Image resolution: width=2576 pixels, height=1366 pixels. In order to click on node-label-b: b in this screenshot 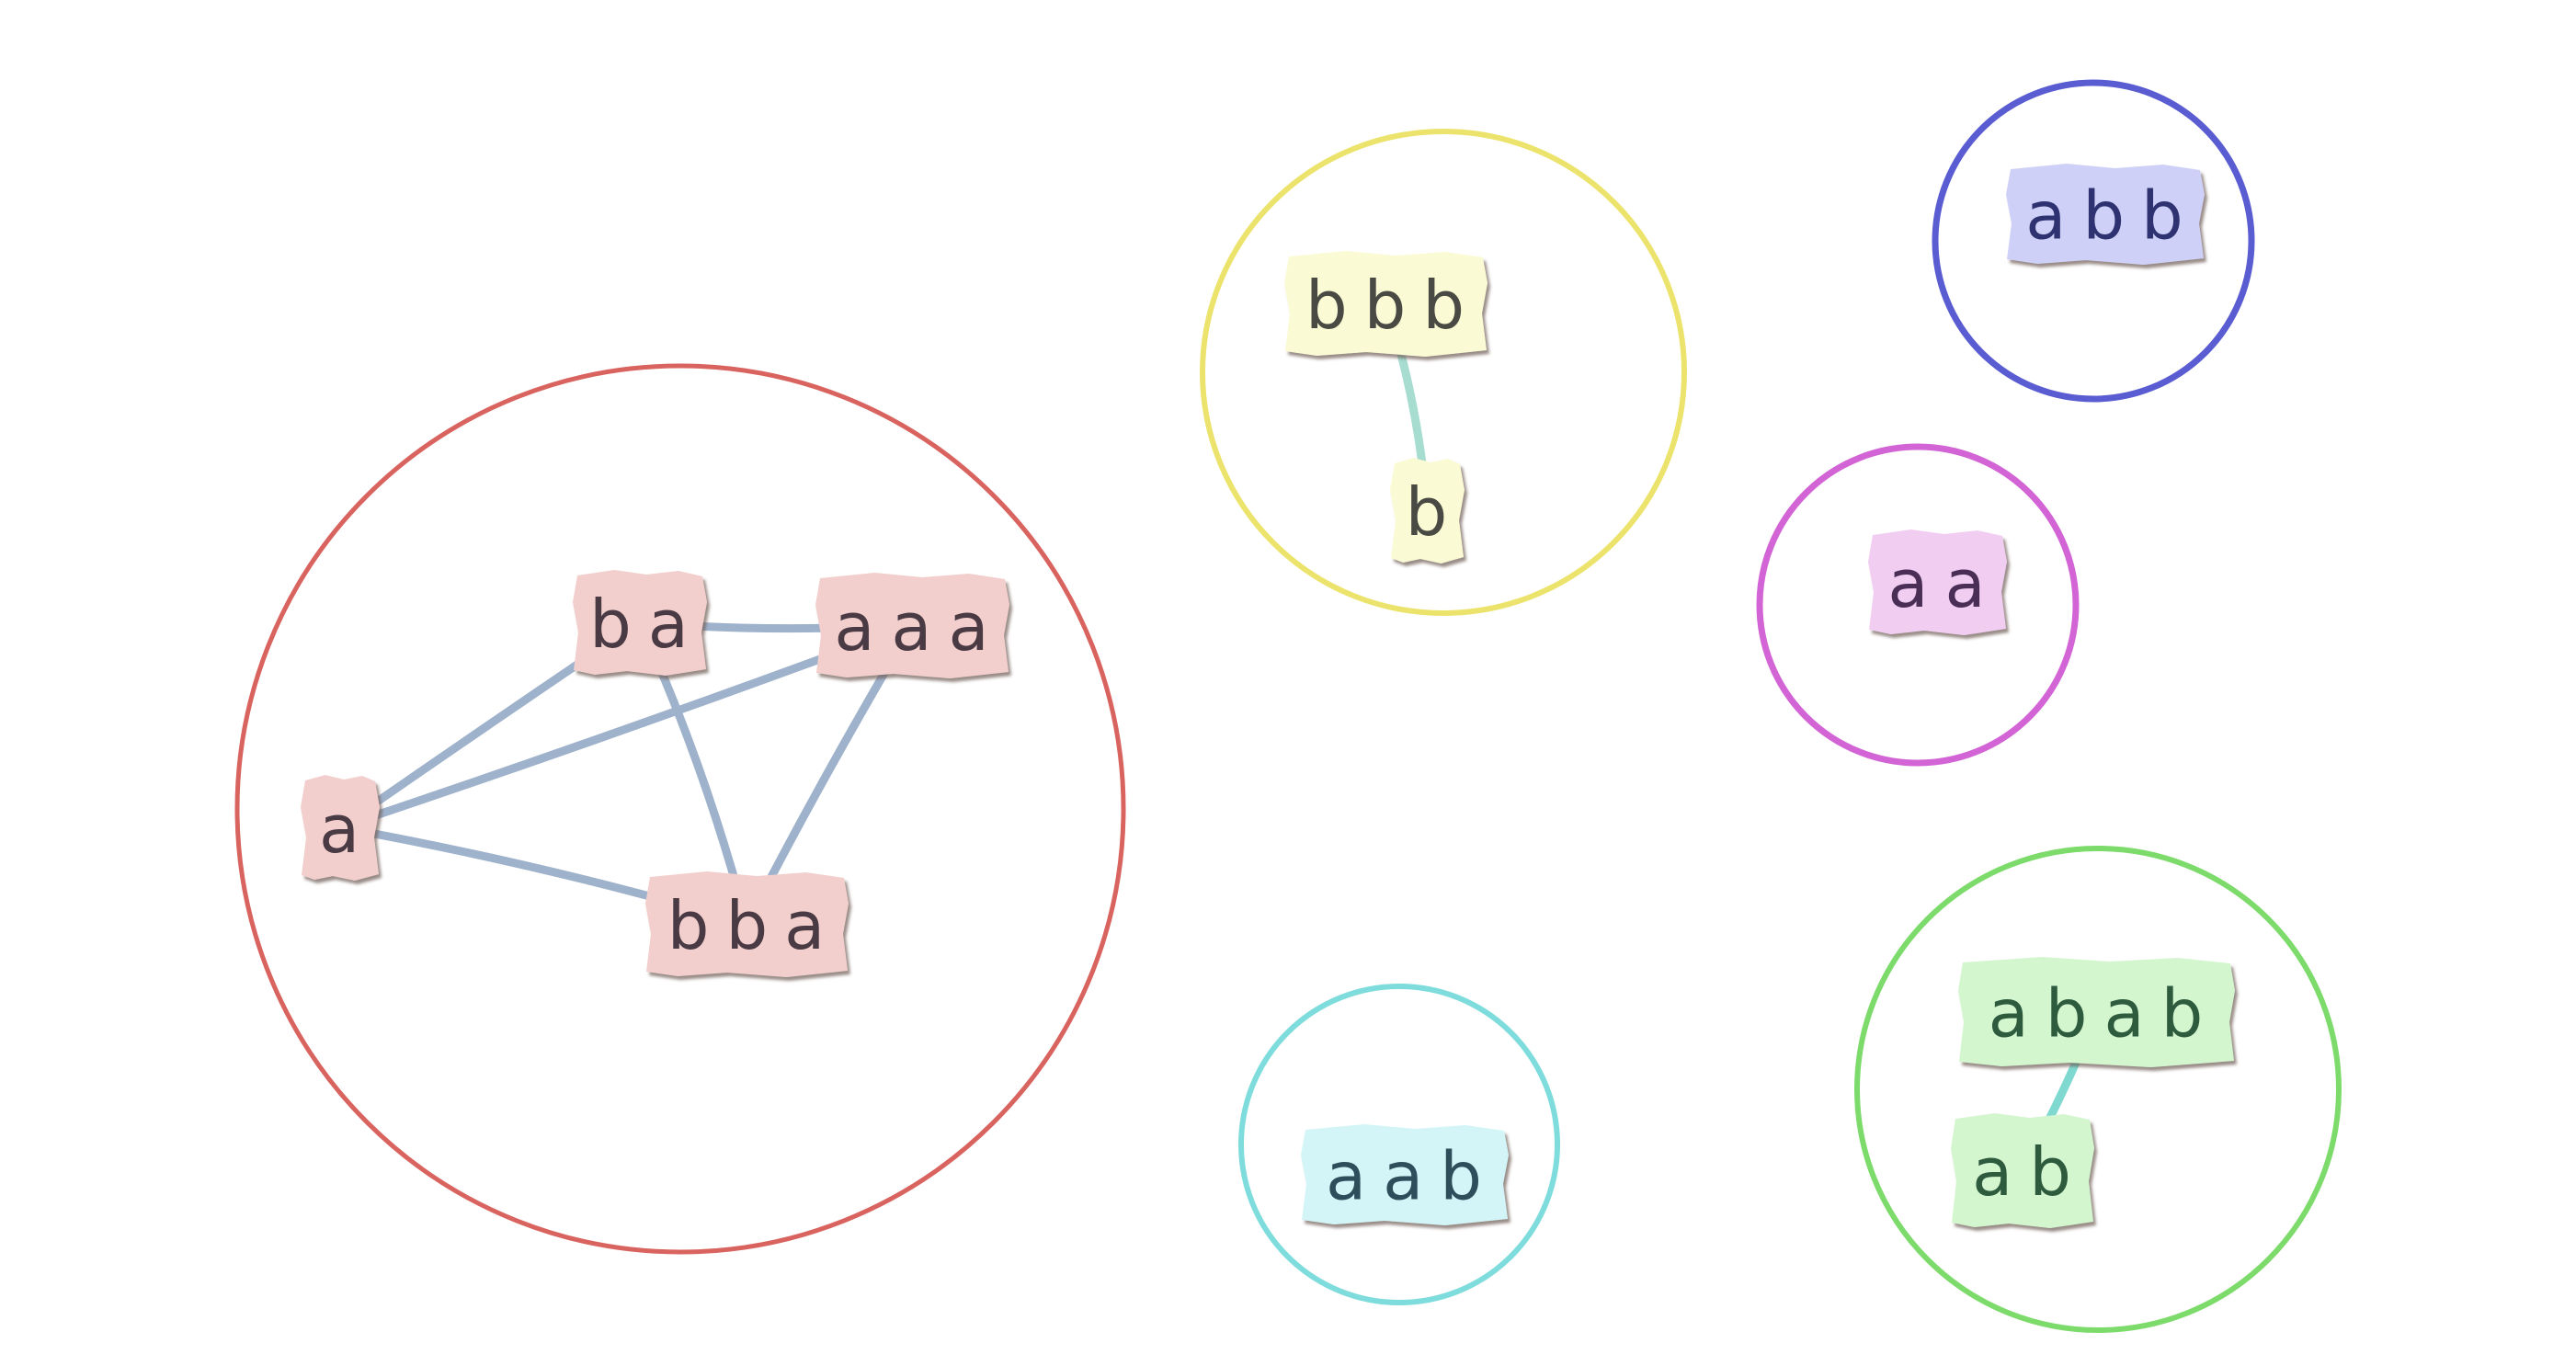, I will do `click(1435, 512)`.